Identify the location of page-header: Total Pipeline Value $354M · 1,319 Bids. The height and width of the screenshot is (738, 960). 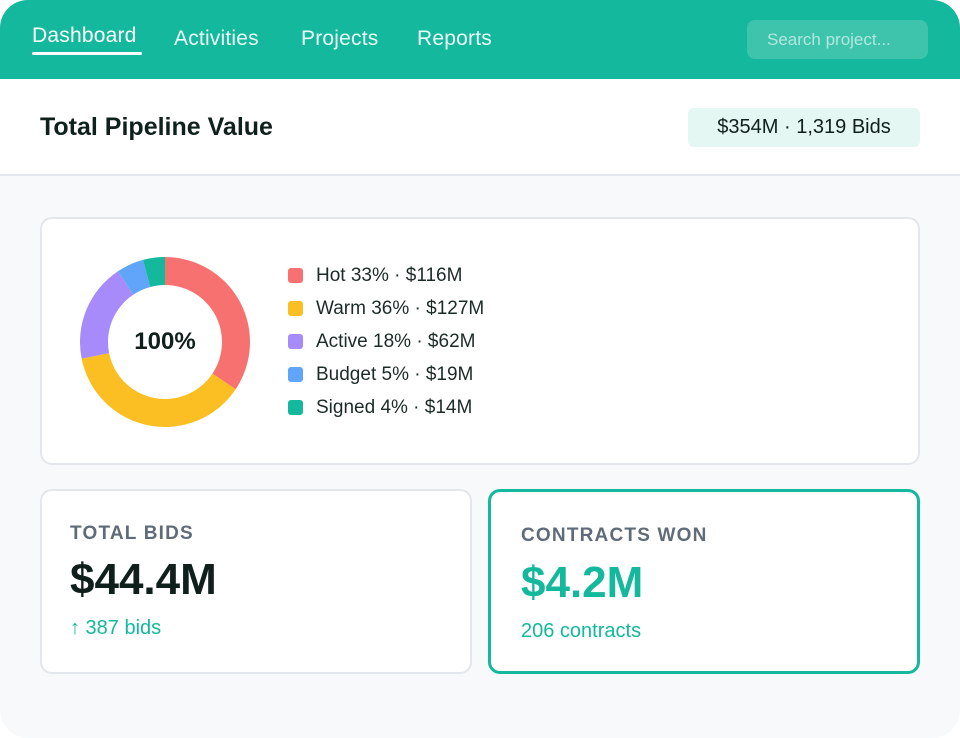
(480, 127).